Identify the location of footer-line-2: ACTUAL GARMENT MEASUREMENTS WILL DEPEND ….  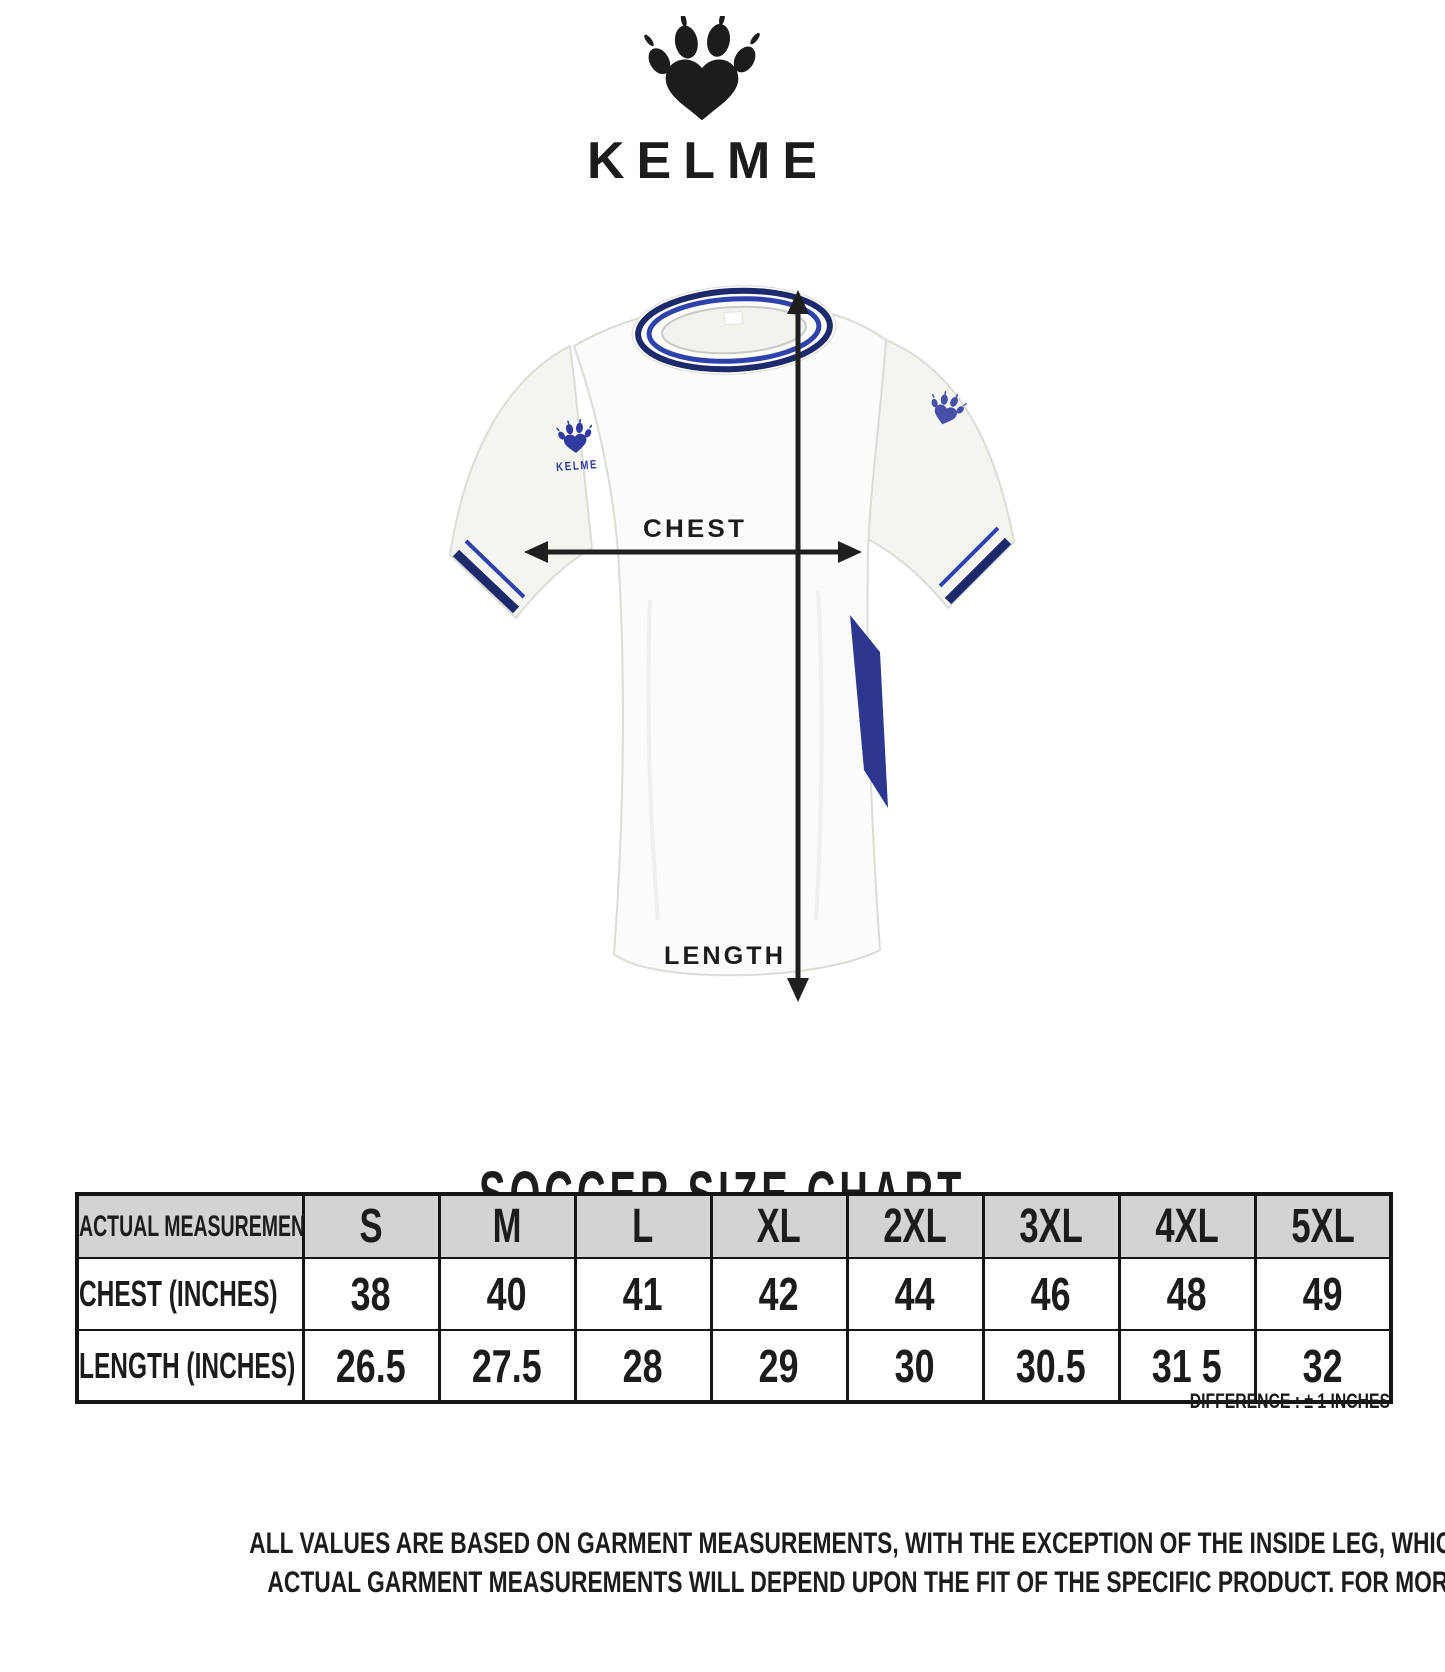
(856, 1582).